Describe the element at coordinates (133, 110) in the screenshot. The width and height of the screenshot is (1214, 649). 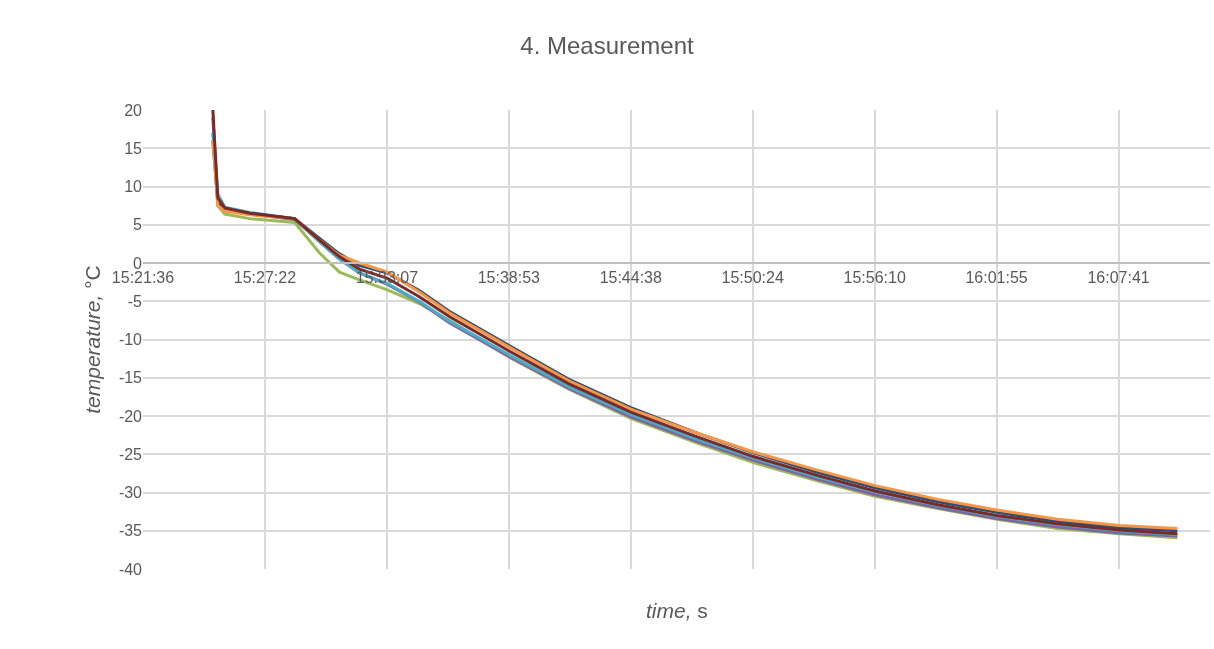
I see `y-tick-label: 20` at that location.